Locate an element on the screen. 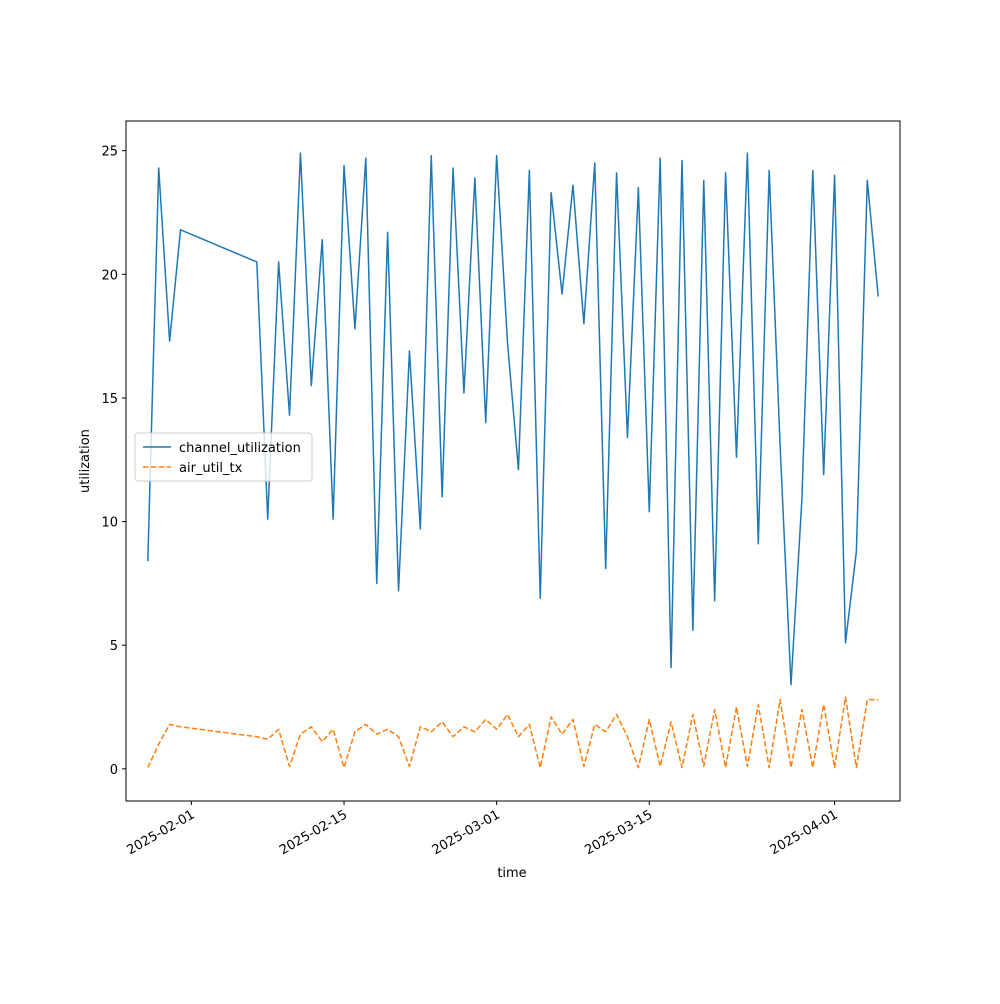 The height and width of the screenshot is (1004, 1000). y-tick-label: 20 is located at coordinates (109, 275).